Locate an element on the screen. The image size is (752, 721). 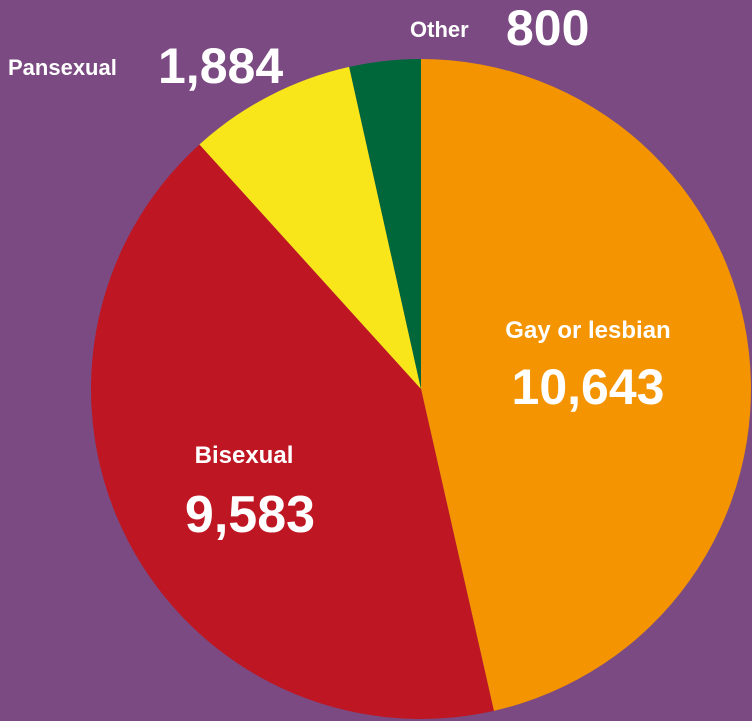
slice-label-other: Other is located at coordinates (439, 29).